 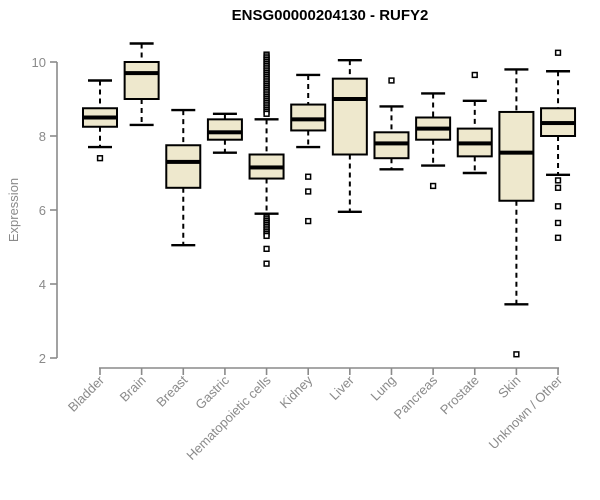 What do you see at coordinates (558, 145) in the screenshot?
I see `box-unknown-other` at bounding box center [558, 145].